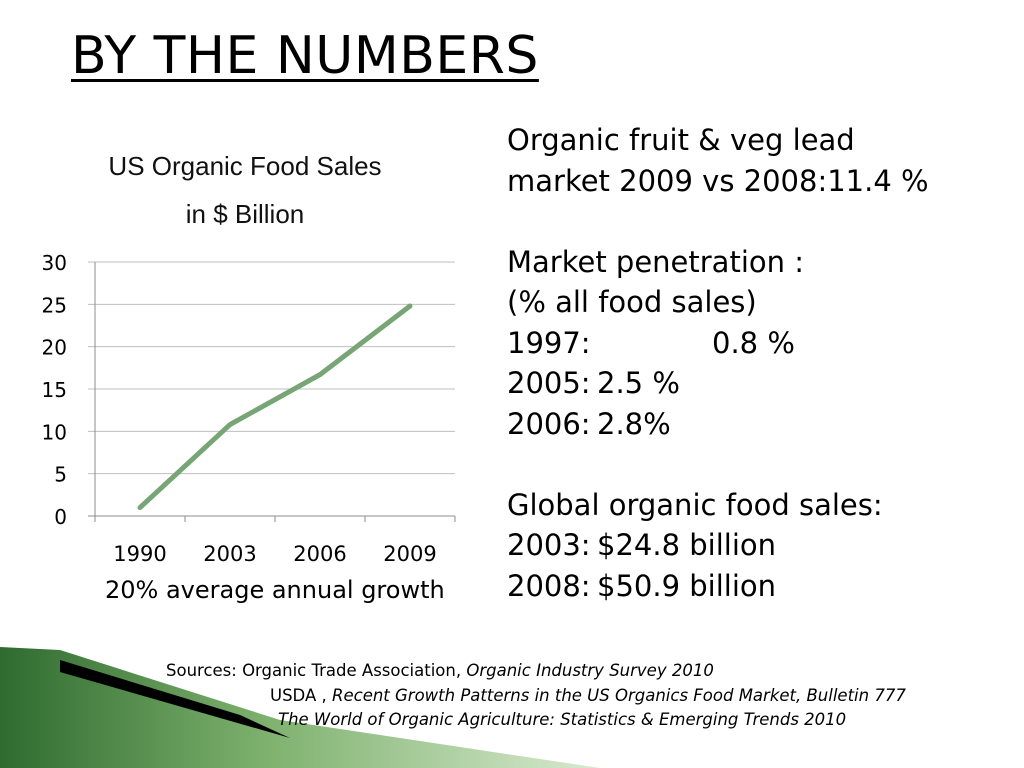  I want to click on sources-label: Sources: Organic Trade Association,, so click(316, 670).